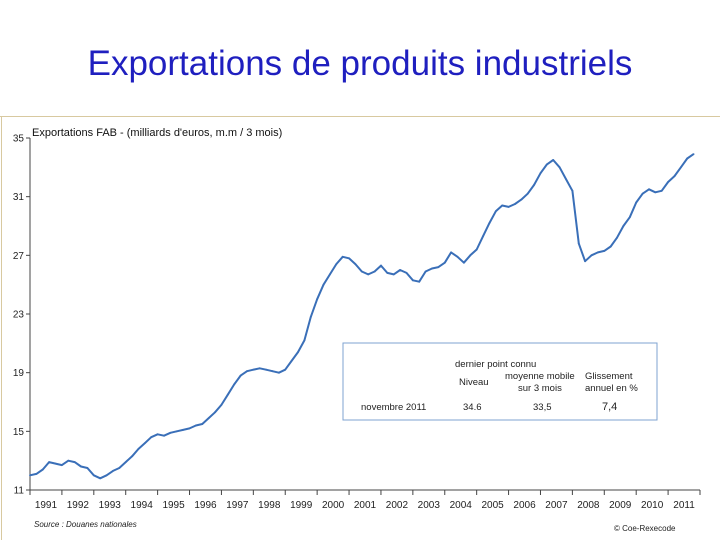 This screenshot has width=720, height=540. I want to click on y-tick-label: 31, so click(19, 197).